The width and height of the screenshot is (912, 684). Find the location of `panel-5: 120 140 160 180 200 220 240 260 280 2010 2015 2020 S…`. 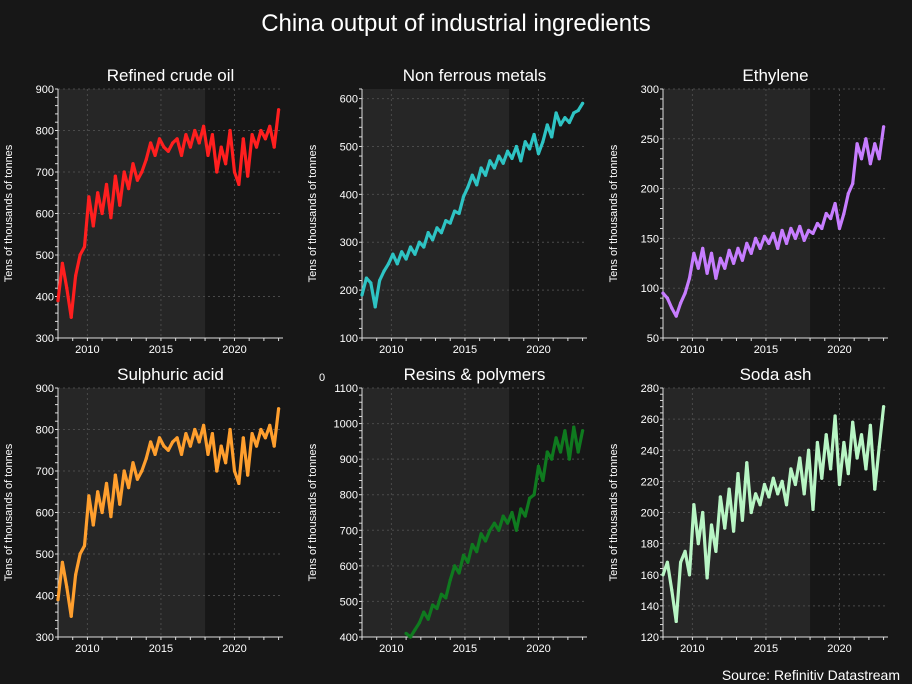

panel-5: 120 140 160 180 200 220 240 260 280 2010 2015 2020 S… is located at coordinates (748, 510).